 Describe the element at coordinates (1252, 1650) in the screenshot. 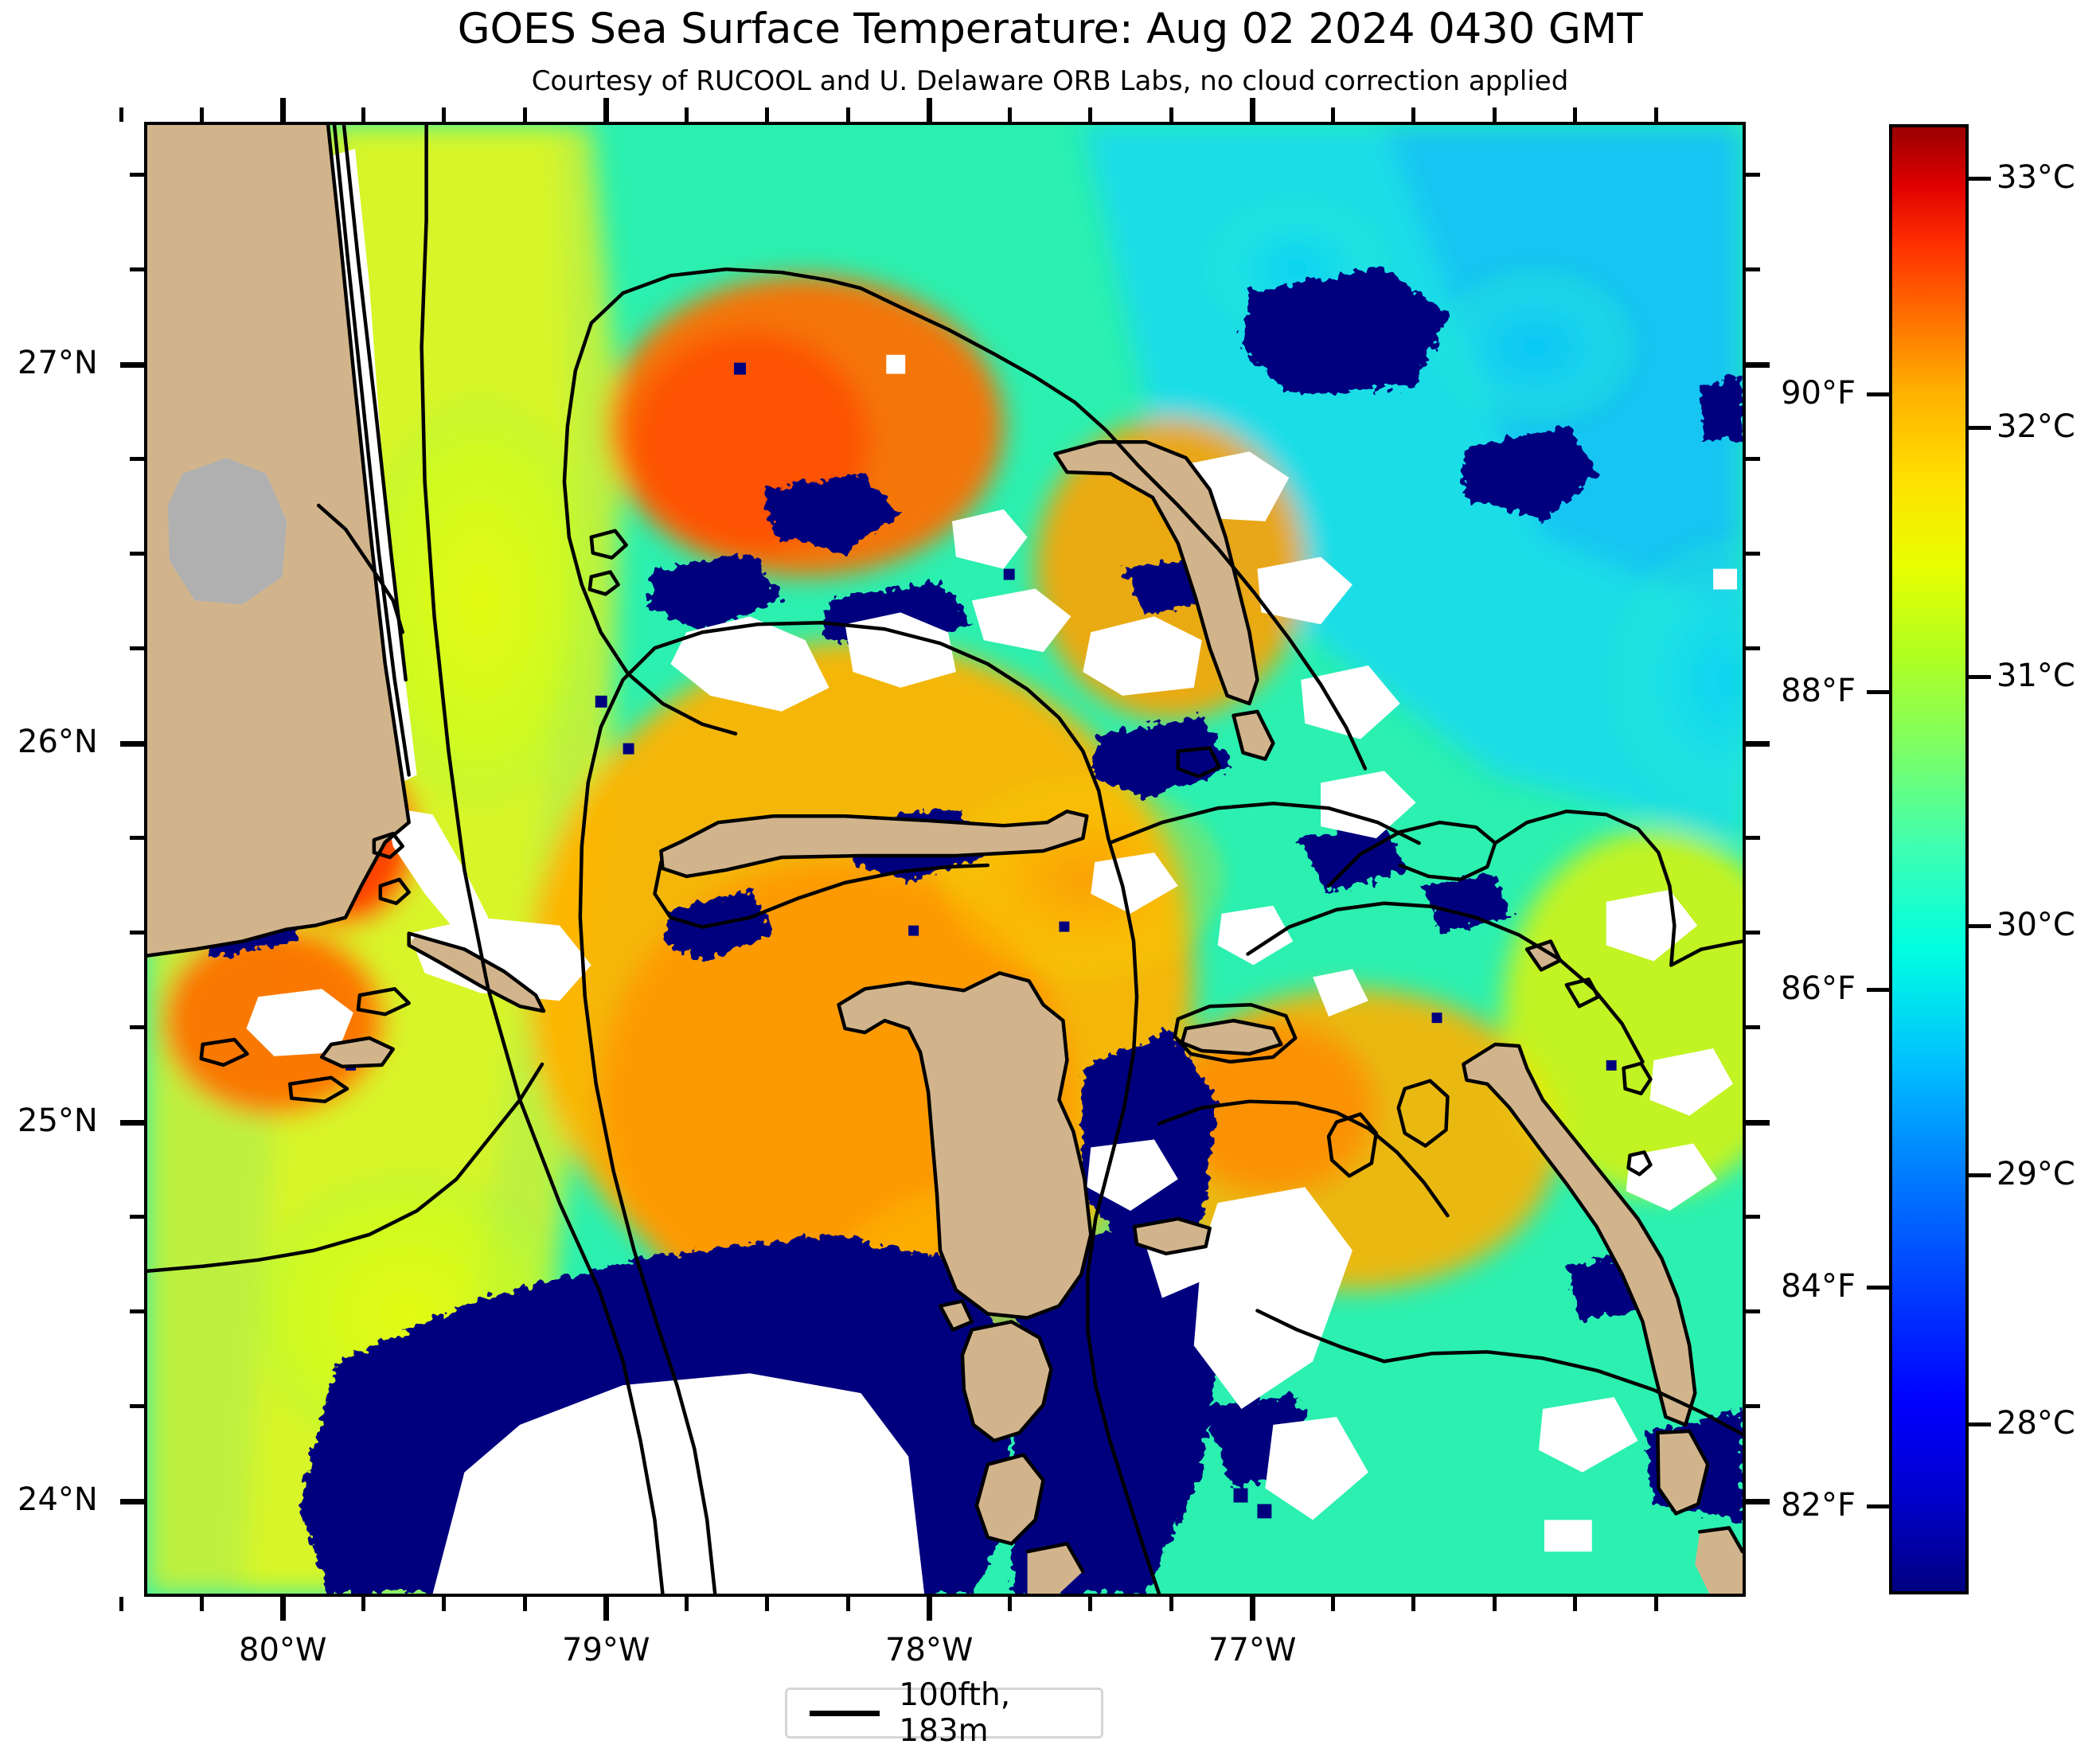

I see `xlabel-77W: 77°W` at that location.